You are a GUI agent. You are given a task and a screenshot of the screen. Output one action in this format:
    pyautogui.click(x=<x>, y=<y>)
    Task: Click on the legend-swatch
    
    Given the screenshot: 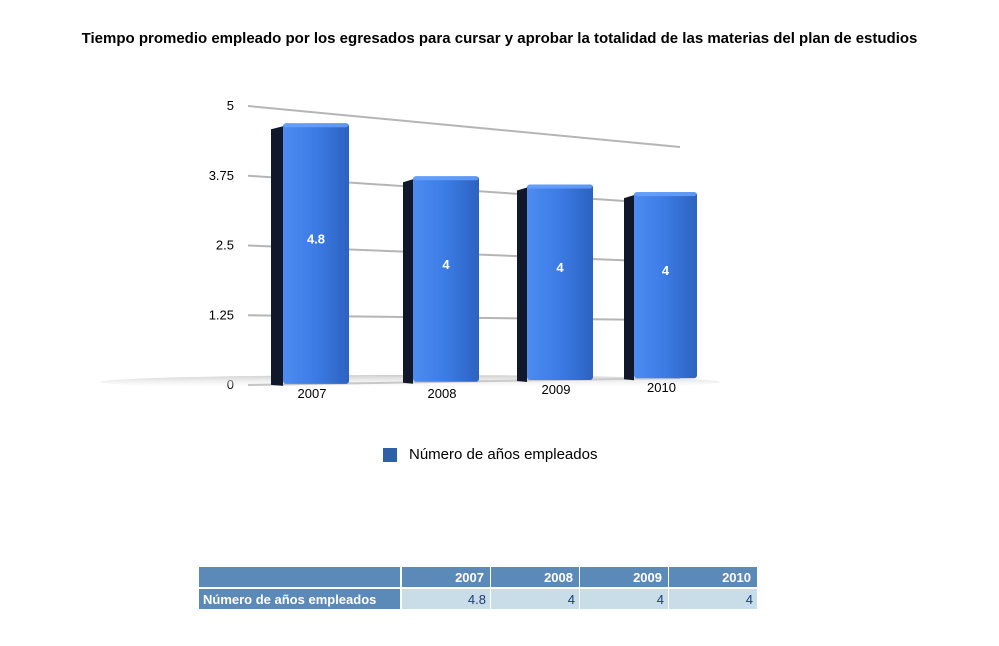 What is the action you would take?
    pyautogui.click(x=390, y=454)
    